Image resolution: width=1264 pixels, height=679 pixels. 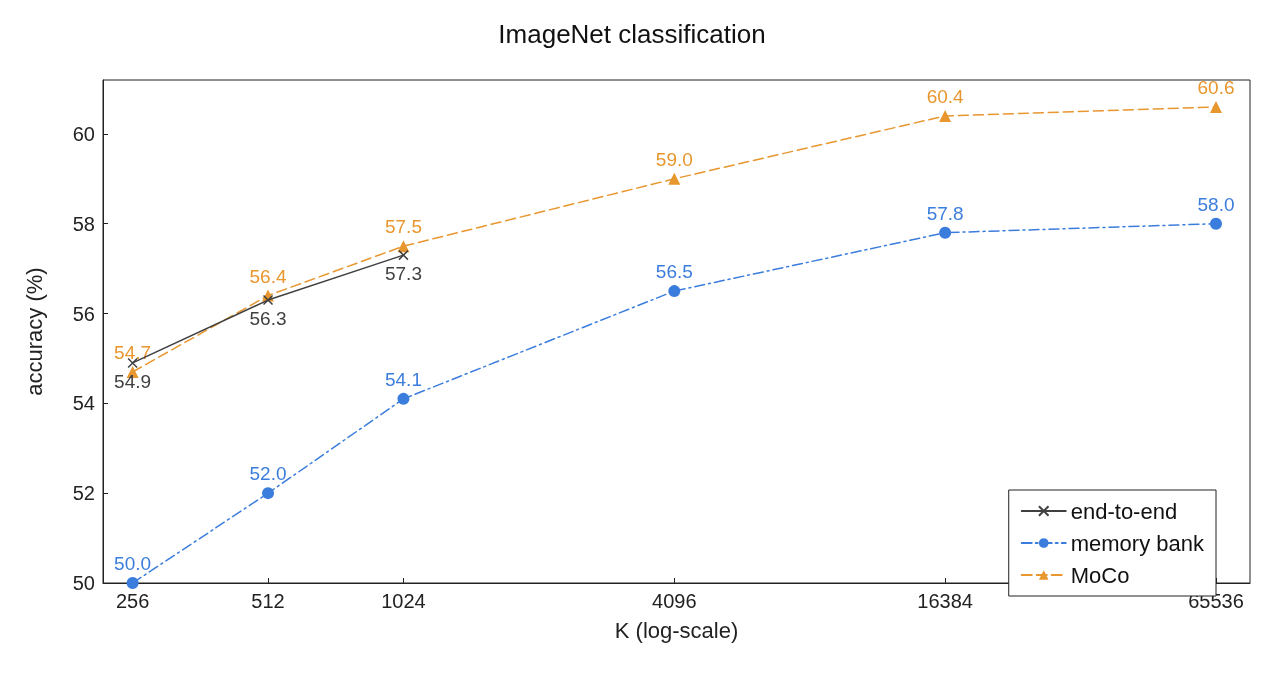 I want to click on x-tick-label: 256, so click(x=132, y=601).